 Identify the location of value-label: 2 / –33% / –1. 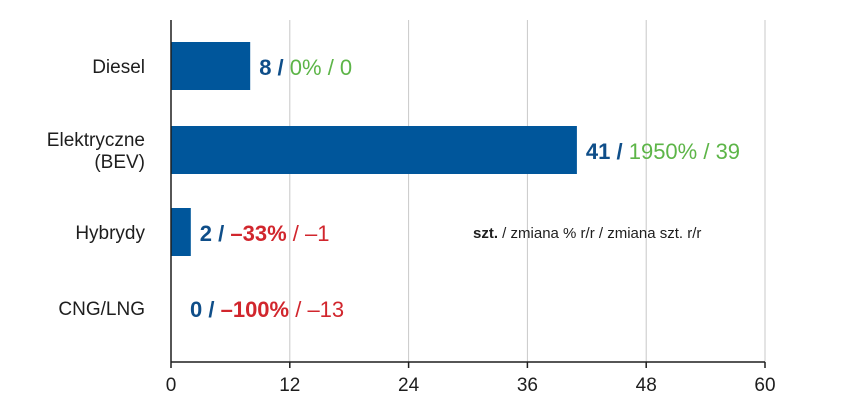
(265, 233).